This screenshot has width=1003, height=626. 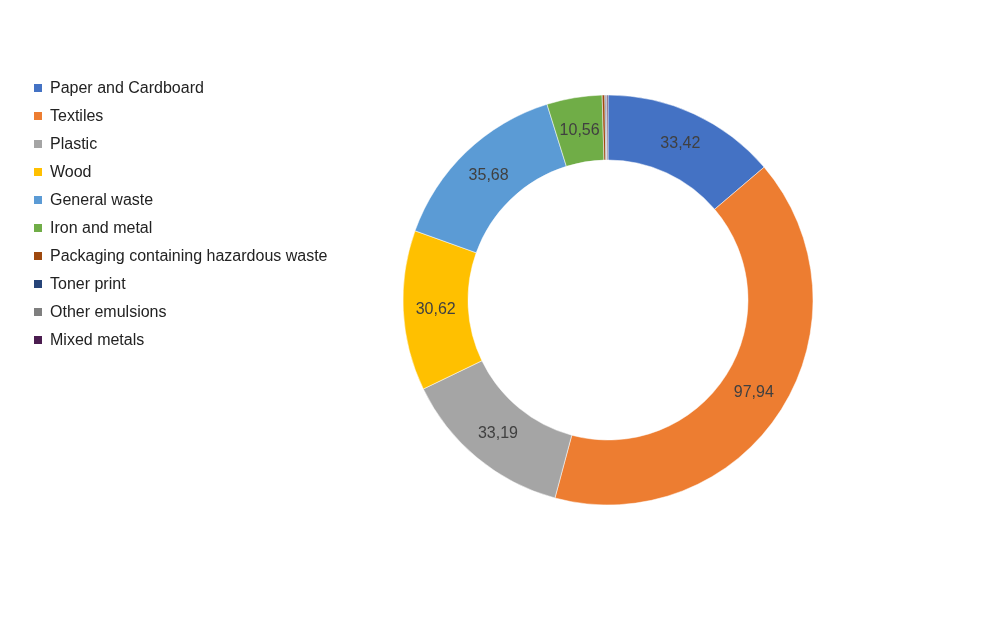 What do you see at coordinates (579, 129) in the screenshot?
I see `data-label: 10,56` at bounding box center [579, 129].